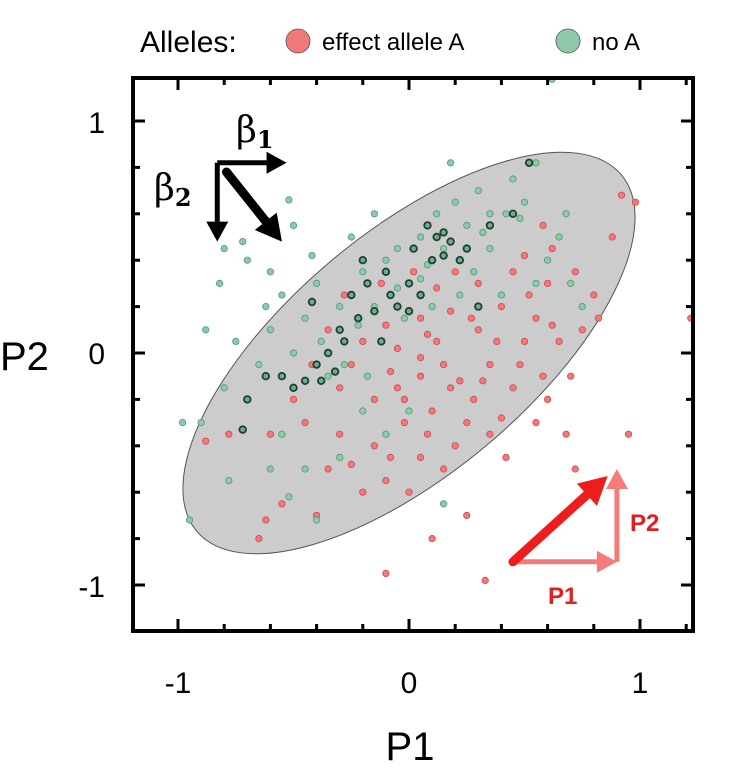 The width and height of the screenshot is (750, 770). I want to click on beta1-label: β1, so click(255, 132).